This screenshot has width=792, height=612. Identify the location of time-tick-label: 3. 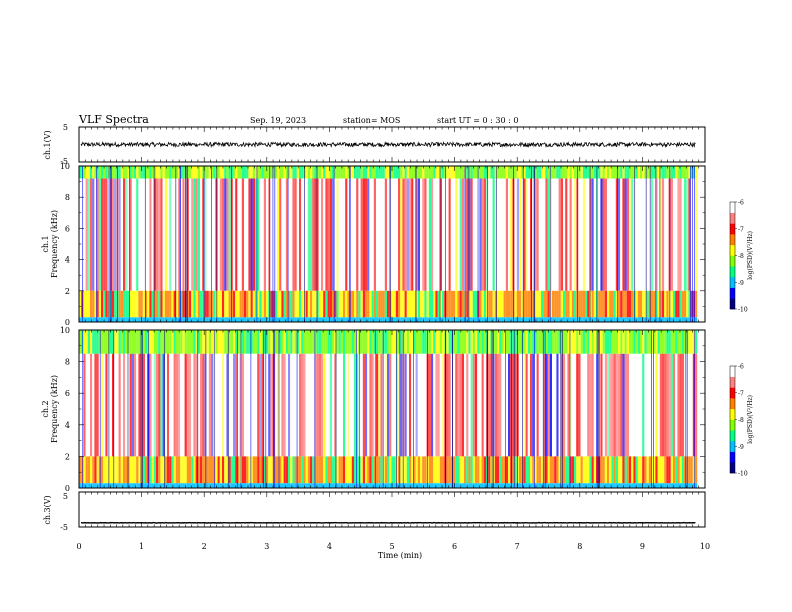
(266, 546).